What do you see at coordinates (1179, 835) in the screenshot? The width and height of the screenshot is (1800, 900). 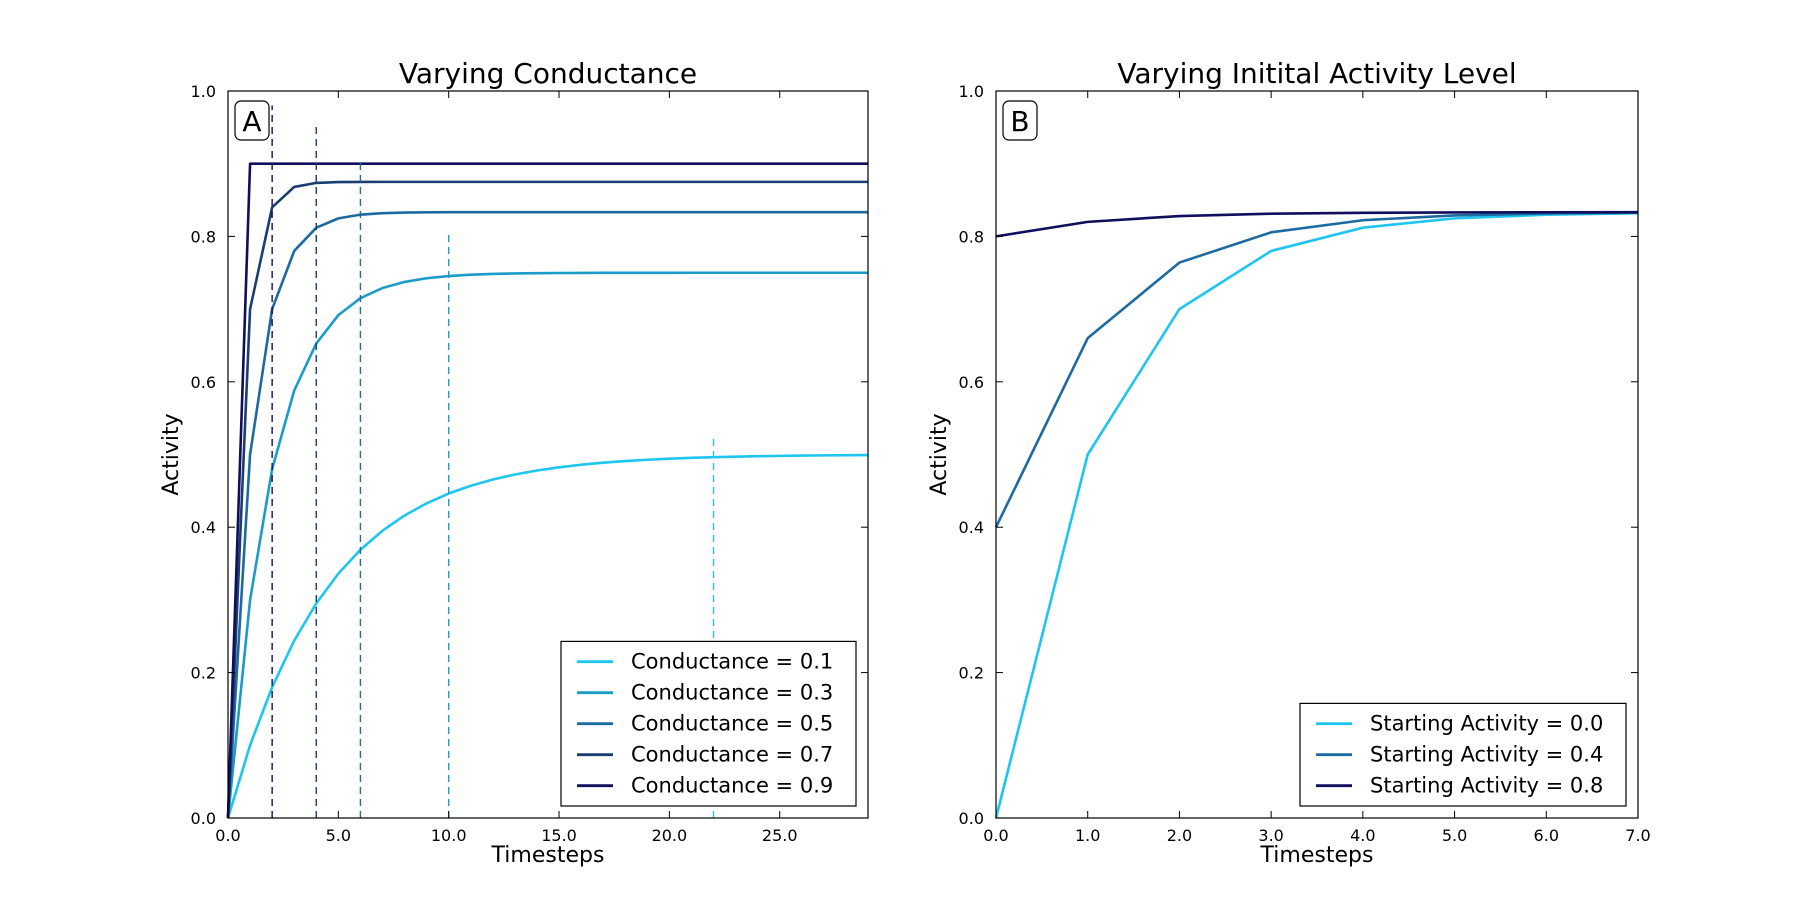 I see `x-tick-label: 2.0` at bounding box center [1179, 835].